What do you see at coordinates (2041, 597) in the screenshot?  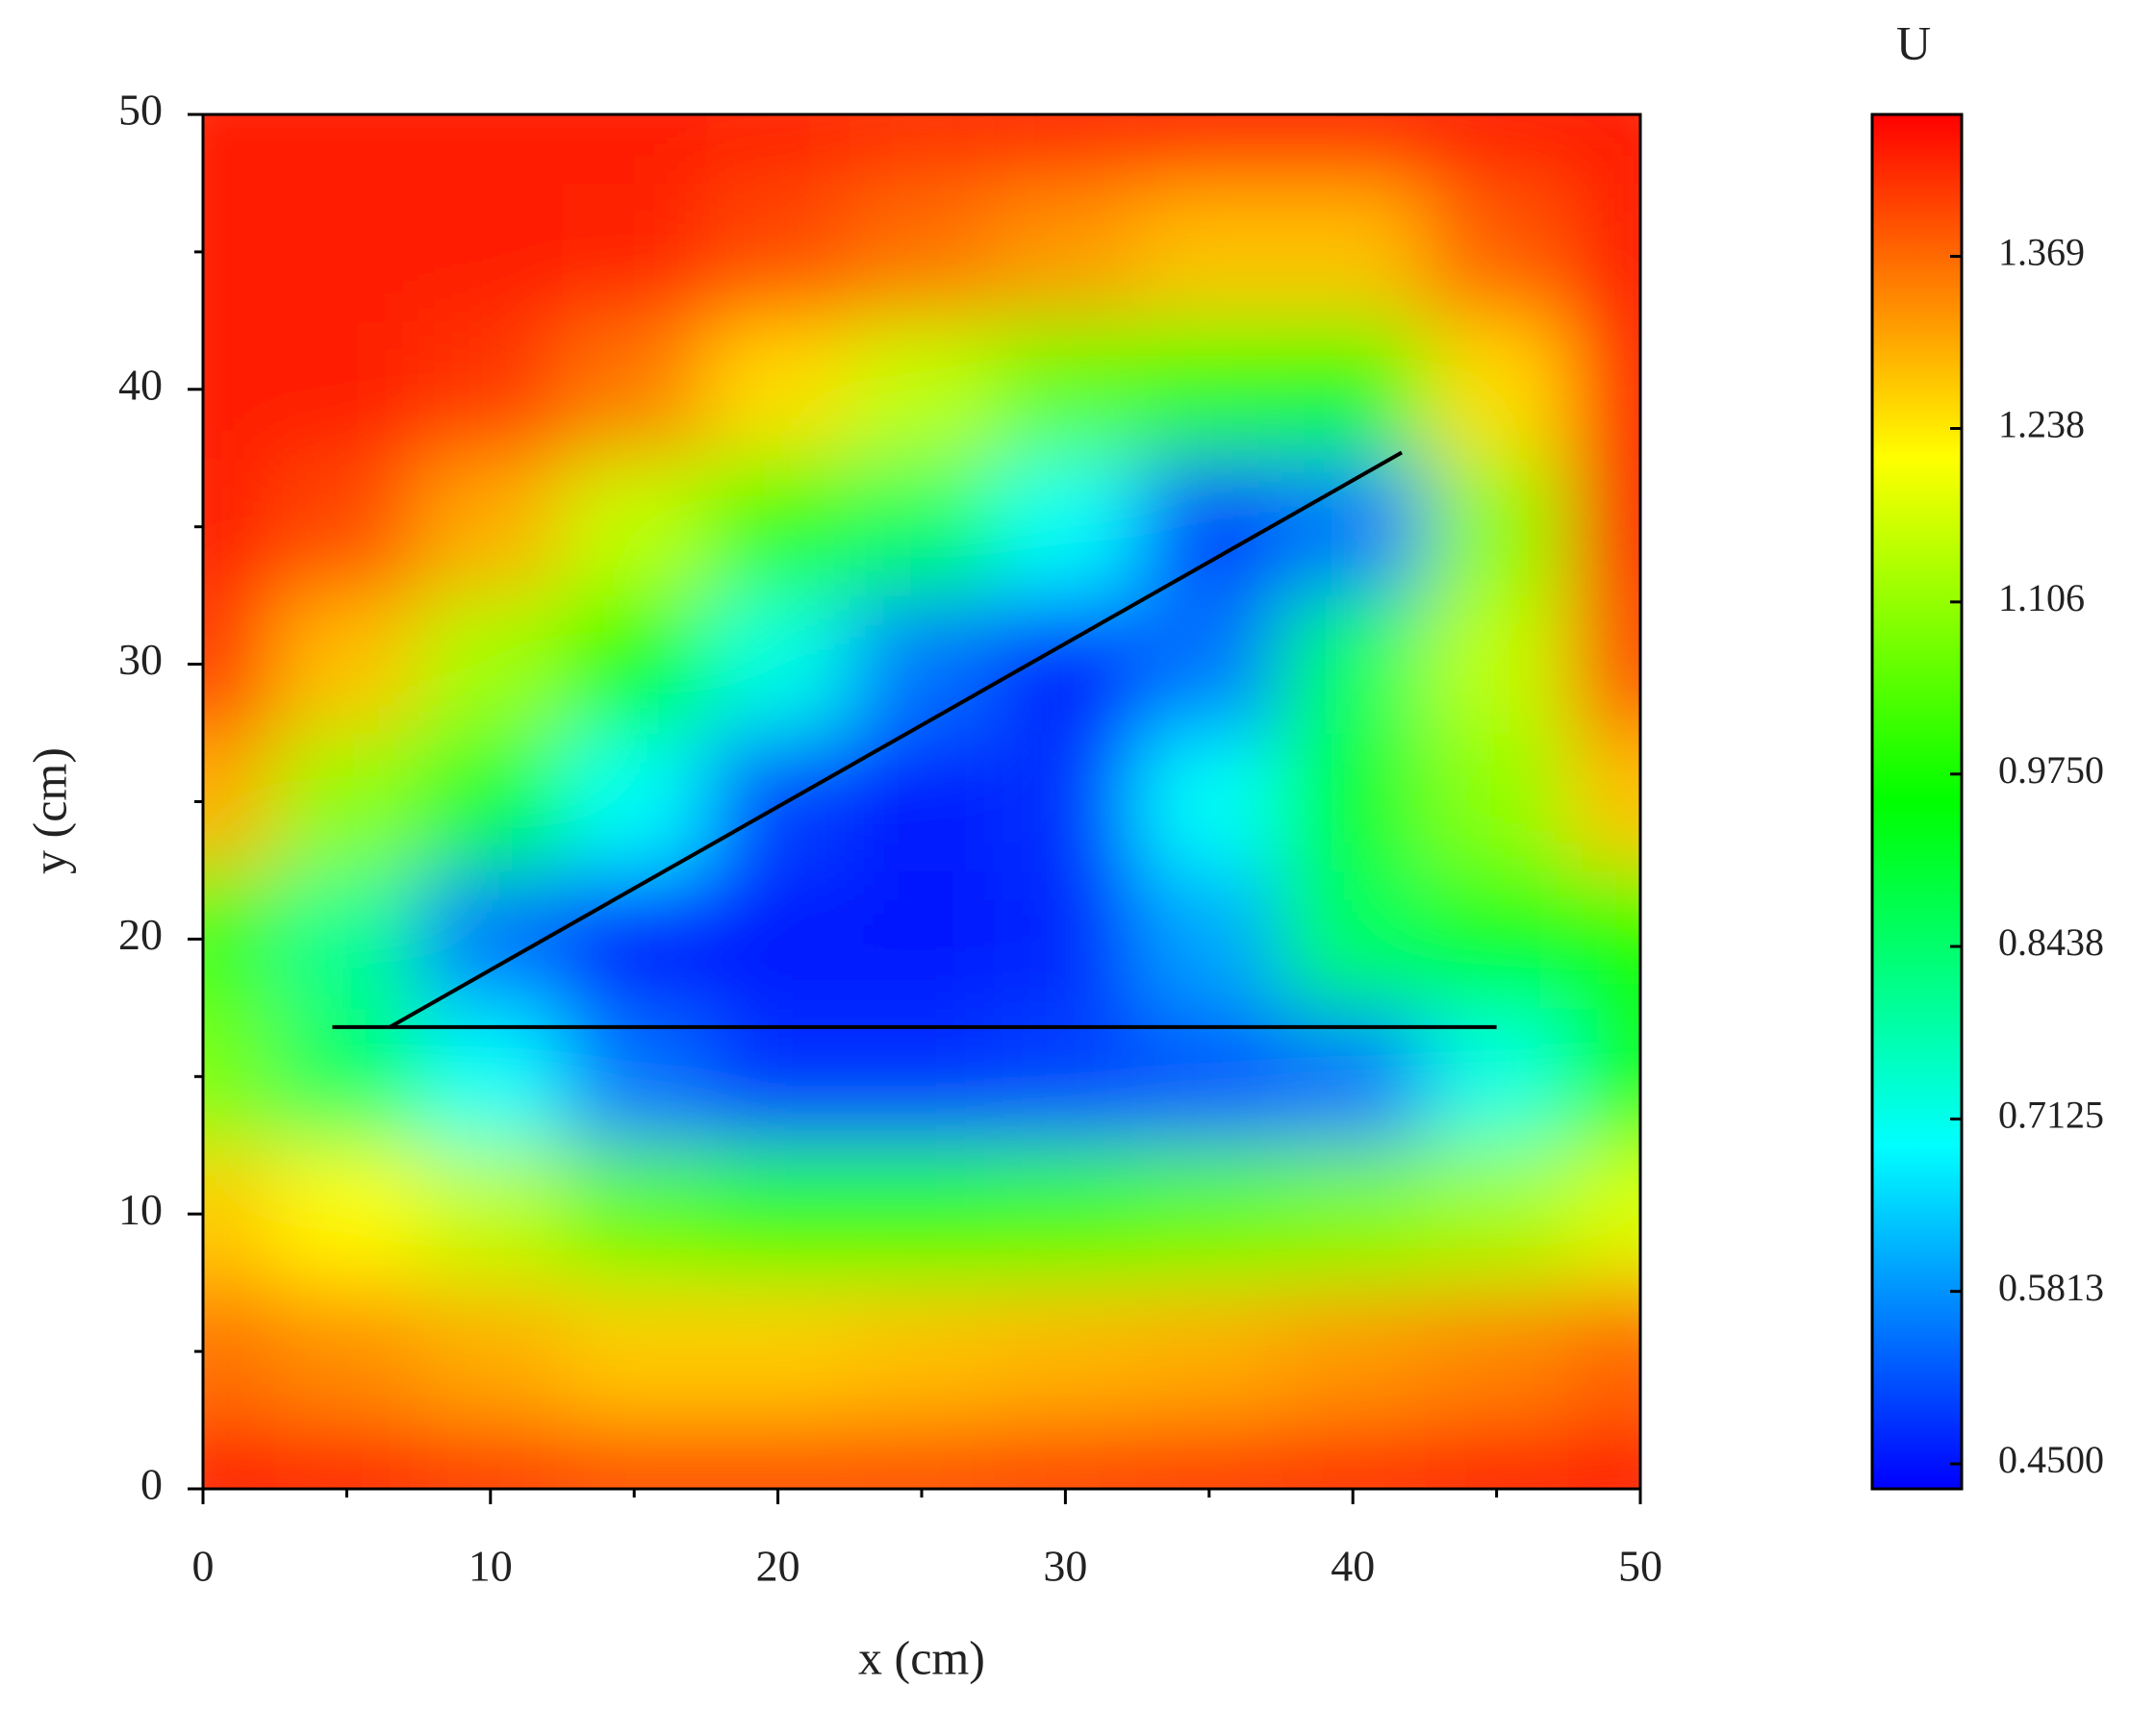 I see `colorbar-tick-label: 1.106` at bounding box center [2041, 597].